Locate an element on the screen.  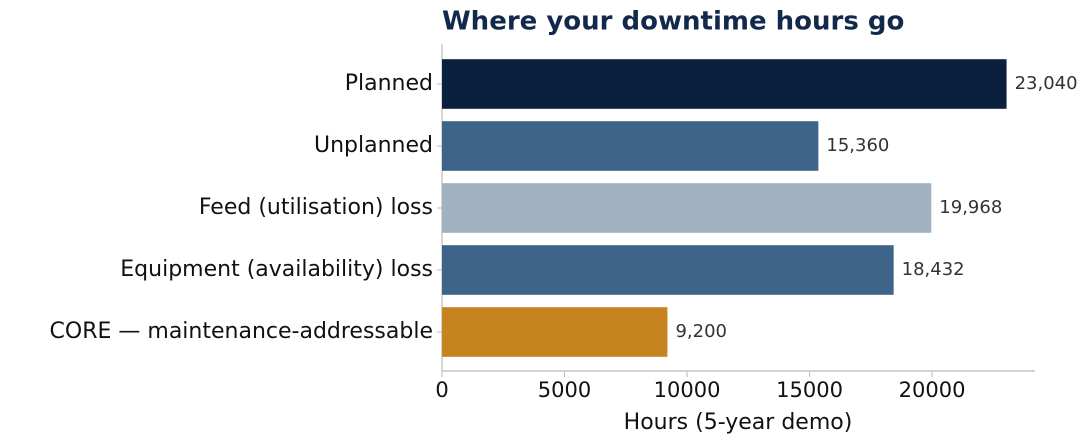
y-tick-label: Unplanned is located at coordinates (373, 145).